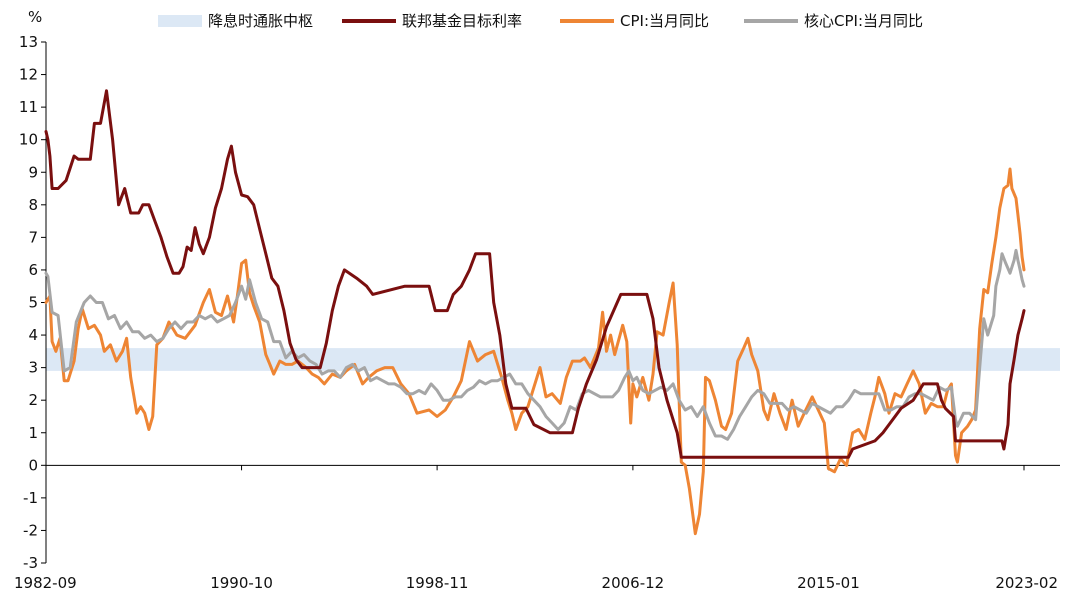 This screenshot has width=1080, height=601. I want to click on y-tick-label: 0, so click(33, 465).